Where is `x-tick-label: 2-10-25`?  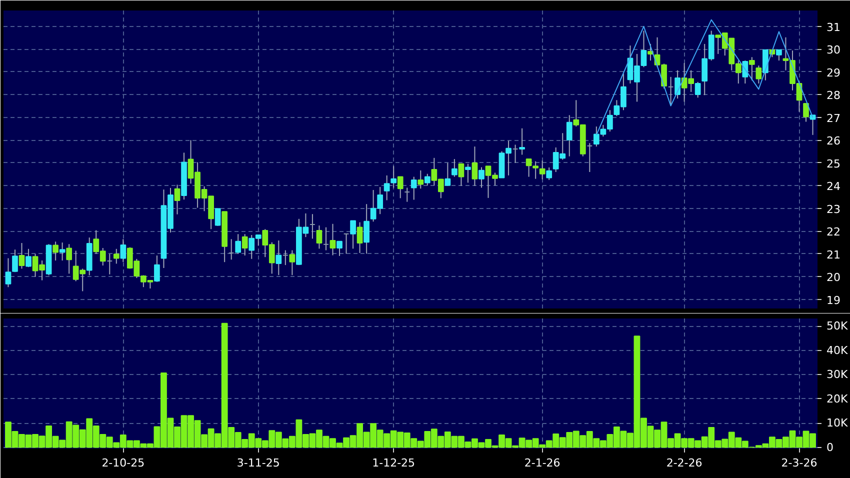
x-tick-label: 2-10-25 is located at coordinates (123, 463).